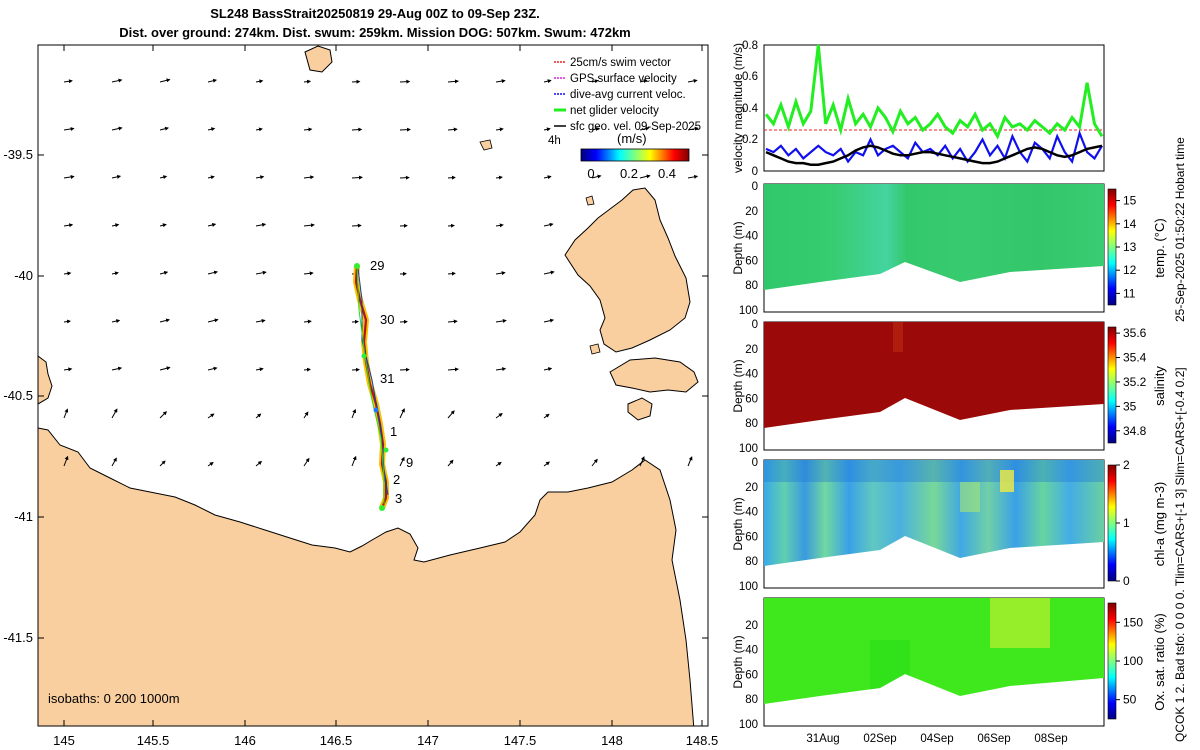 Image resolution: width=1200 pixels, height=750 pixels. I want to click on y-tick-label: -40.5, so click(18, 395).